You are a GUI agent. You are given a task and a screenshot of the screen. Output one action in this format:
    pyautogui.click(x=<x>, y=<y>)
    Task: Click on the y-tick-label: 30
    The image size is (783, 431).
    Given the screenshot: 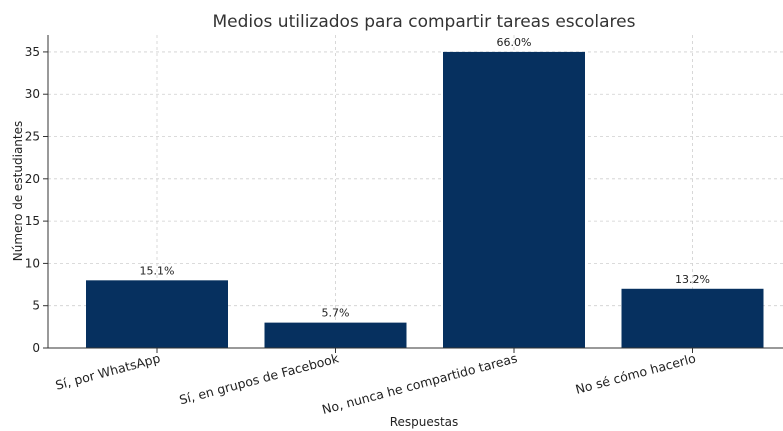 What is the action you would take?
    pyautogui.click(x=32, y=94)
    